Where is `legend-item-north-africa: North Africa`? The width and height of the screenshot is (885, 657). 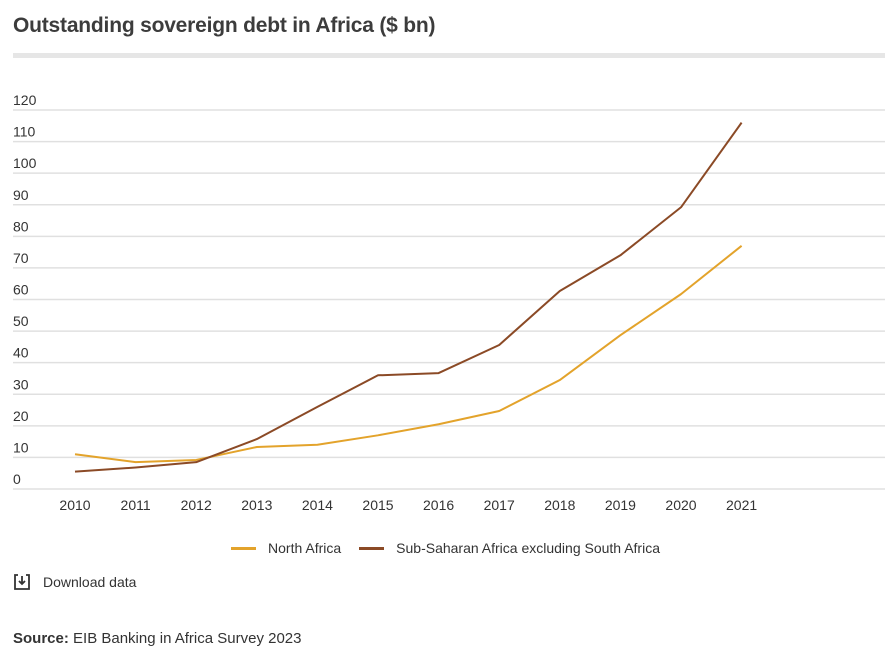
legend-item-north-africa: North Africa is located at coordinates (283, 548).